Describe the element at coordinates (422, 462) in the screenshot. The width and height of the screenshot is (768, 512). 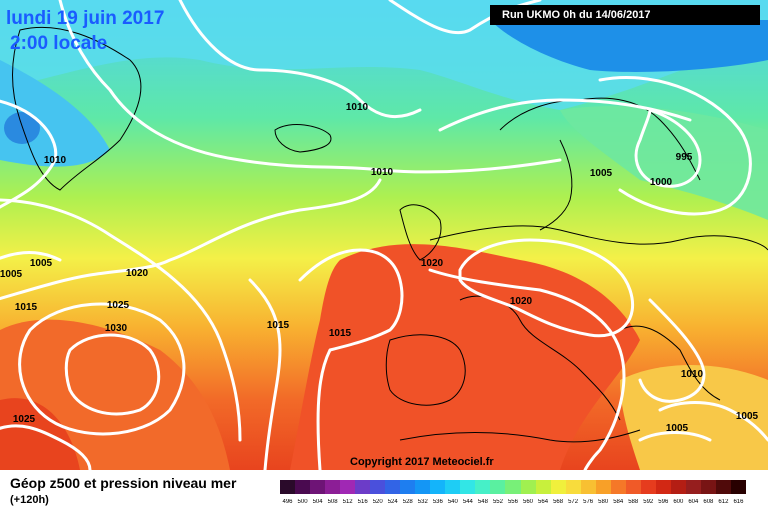
I see `copyright: Copyright 2017 Meteociel.fr` at that location.